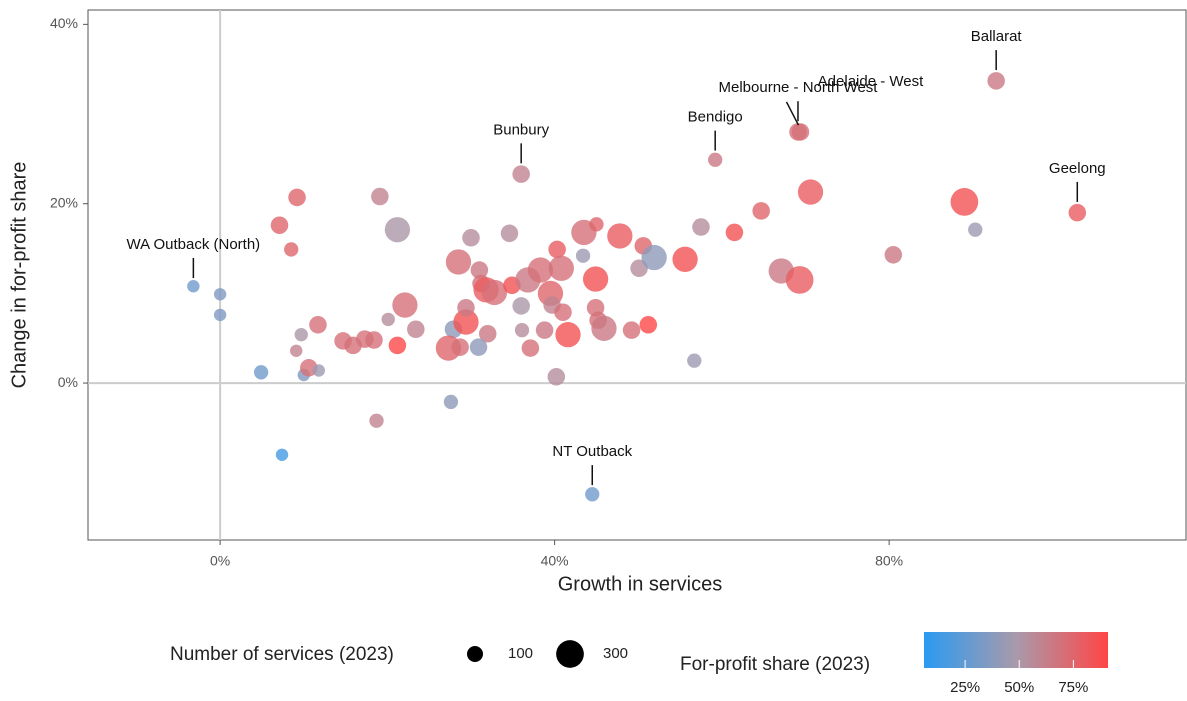  I want to click on size-legend-label: 100, so click(520, 653).